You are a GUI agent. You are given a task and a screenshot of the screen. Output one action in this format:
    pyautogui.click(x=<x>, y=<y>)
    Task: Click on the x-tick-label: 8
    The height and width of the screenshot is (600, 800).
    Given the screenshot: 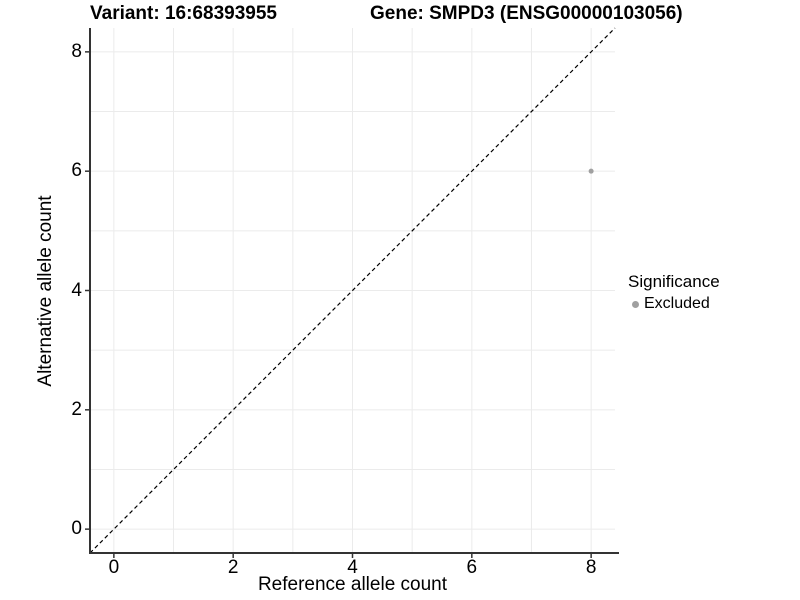 What is the action you would take?
    pyautogui.click(x=591, y=567)
    